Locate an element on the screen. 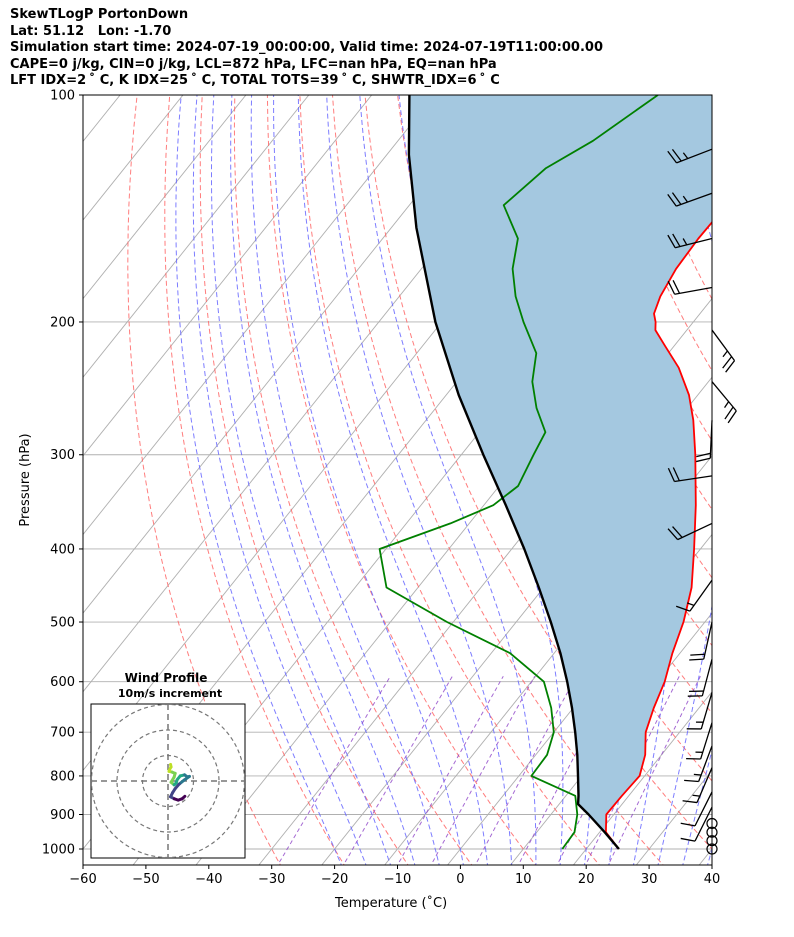 The width and height of the screenshot is (794, 937). y-tick-label: 900 is located at coordinates (62, 815).